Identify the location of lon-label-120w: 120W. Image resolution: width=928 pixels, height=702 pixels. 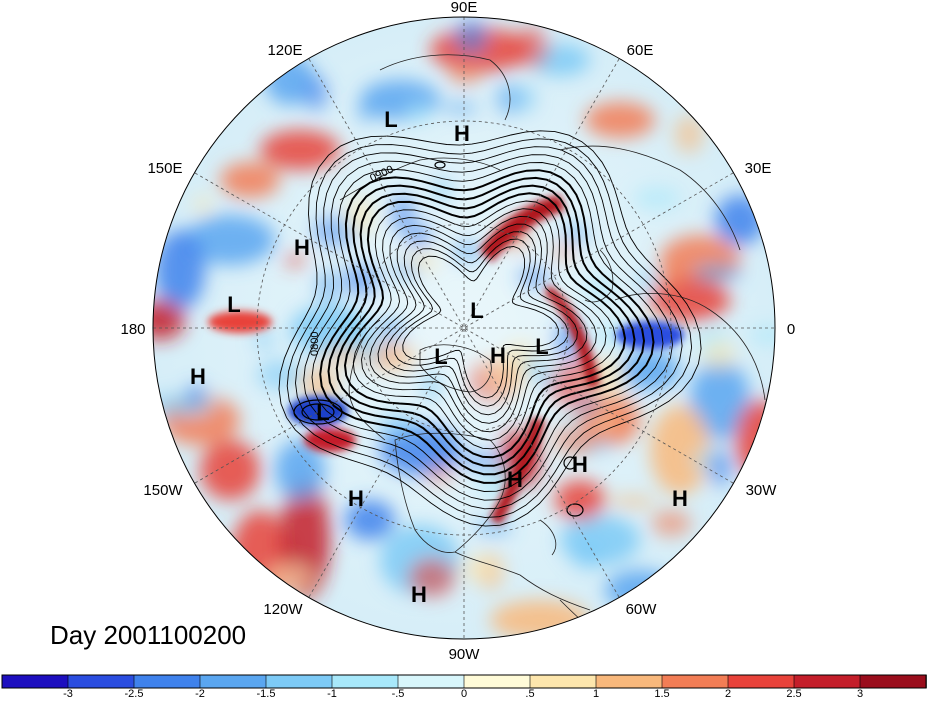
(283, 609).